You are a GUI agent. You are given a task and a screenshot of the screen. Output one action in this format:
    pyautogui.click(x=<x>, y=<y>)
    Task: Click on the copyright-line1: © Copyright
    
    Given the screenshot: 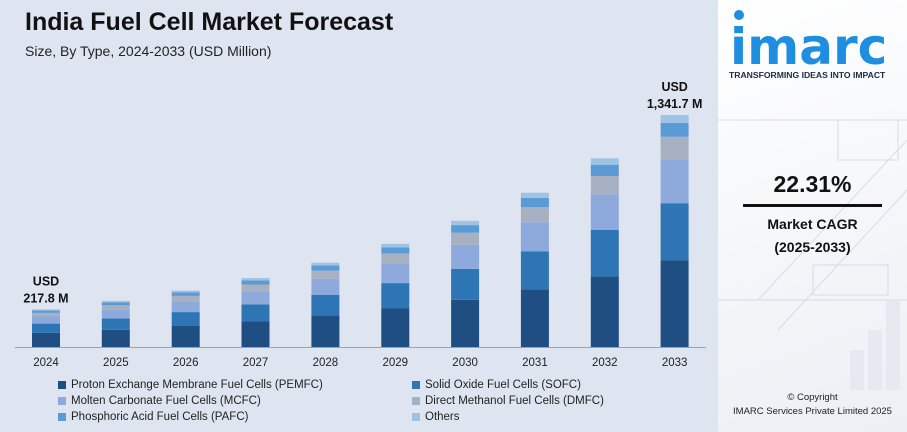 What is the action you would take?
    pyautogui.click(x=812, y=397)
    